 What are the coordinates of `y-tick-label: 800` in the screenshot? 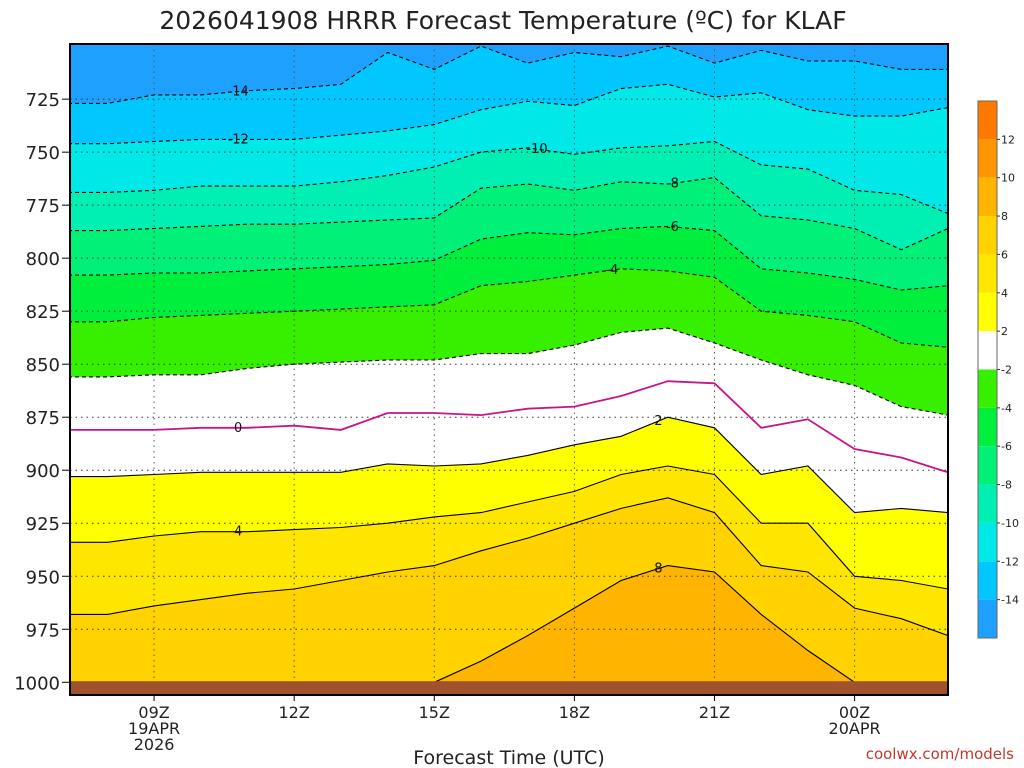 It's located at (43, 259).